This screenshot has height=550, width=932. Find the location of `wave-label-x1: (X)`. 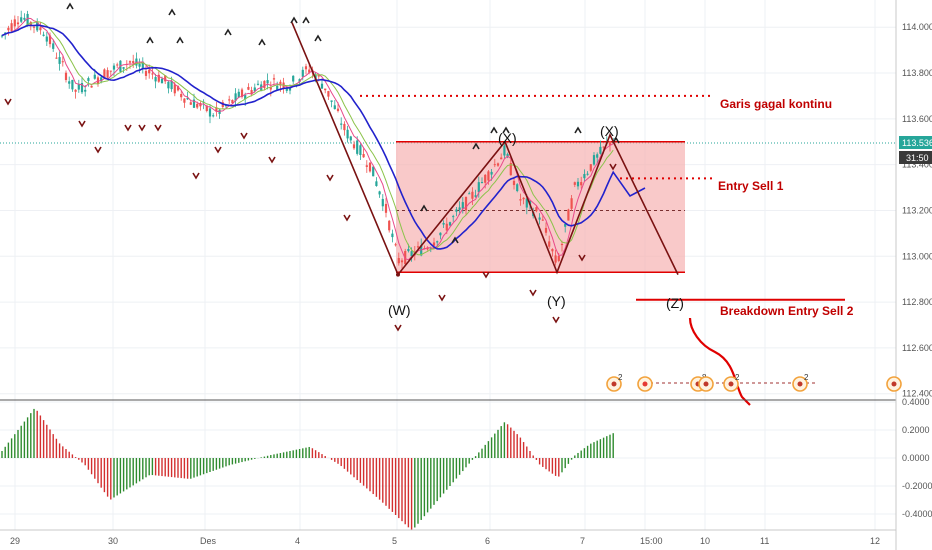

wave-label-x1: (X) is located at coordinates (507, 138).